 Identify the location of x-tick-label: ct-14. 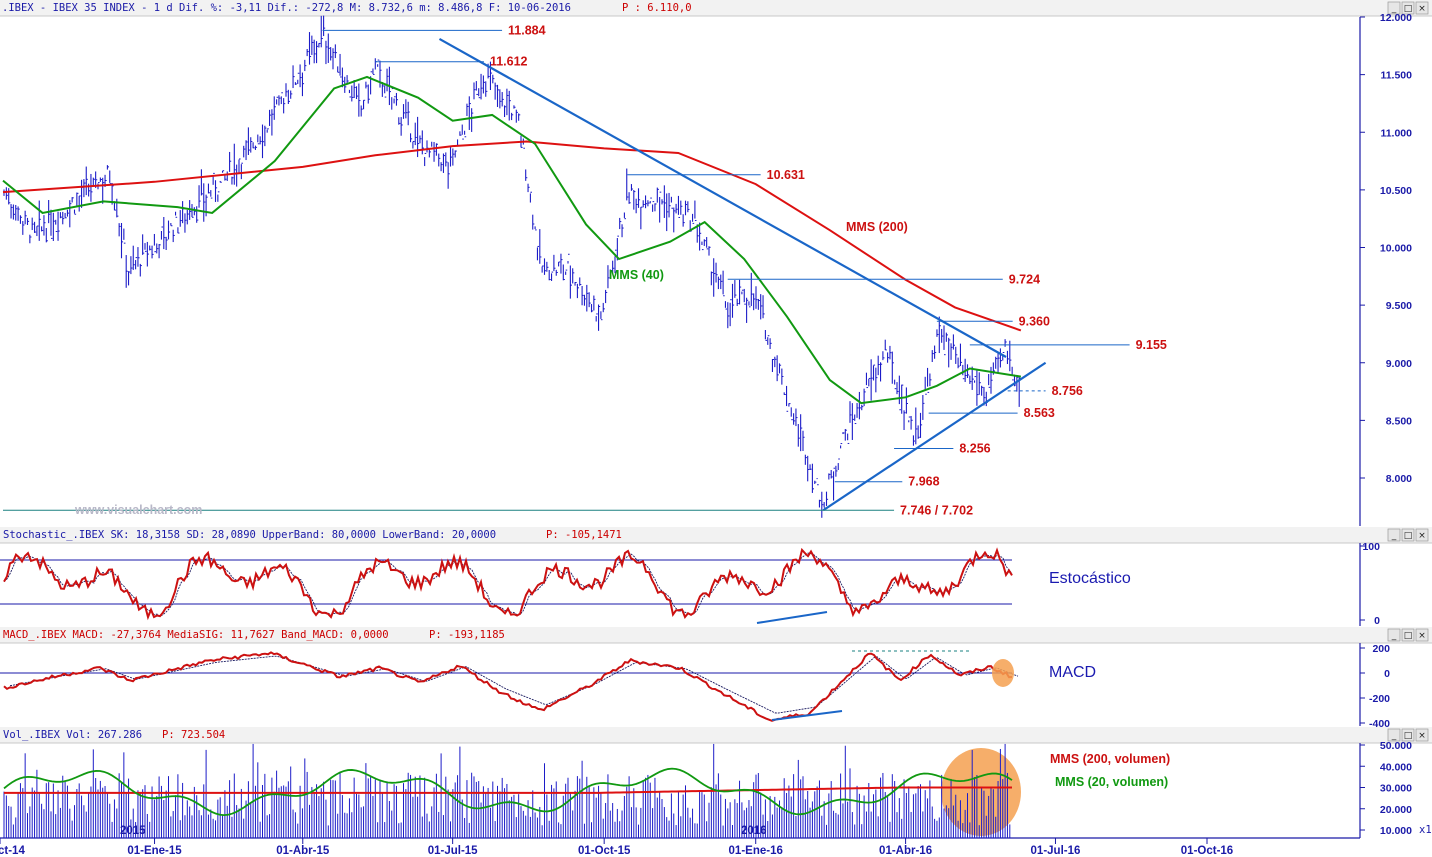
(12, 851).